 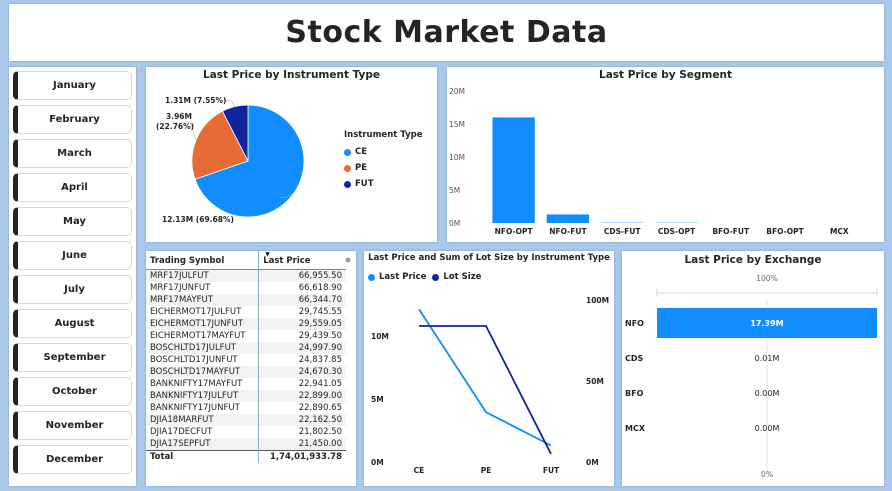 I want to click on month-button-september: September, so click(x=72, y=357).